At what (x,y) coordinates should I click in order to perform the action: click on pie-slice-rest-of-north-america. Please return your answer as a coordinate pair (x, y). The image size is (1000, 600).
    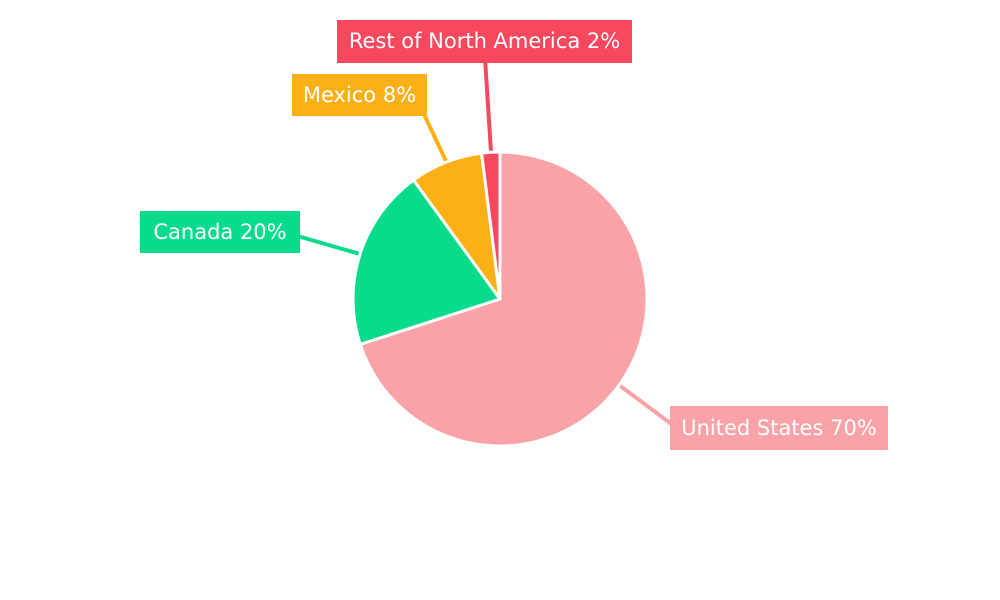
    Looking at the image, I should click on (491, 225).